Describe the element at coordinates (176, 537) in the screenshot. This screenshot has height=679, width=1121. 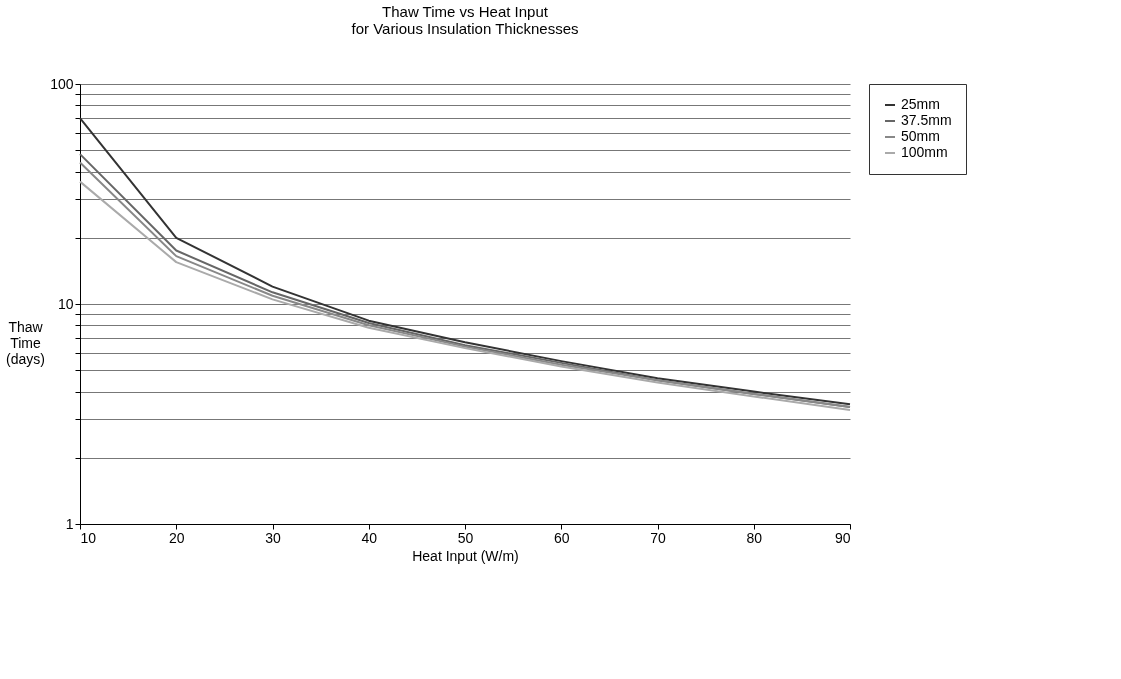
I see `x-tick-label: 20` at that location.